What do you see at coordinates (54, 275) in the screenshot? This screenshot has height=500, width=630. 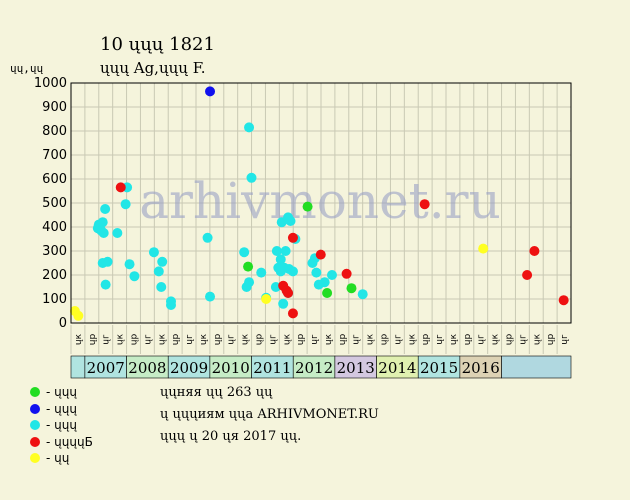 I see `y-tick-label: 200` at bounding box center [54, 275].